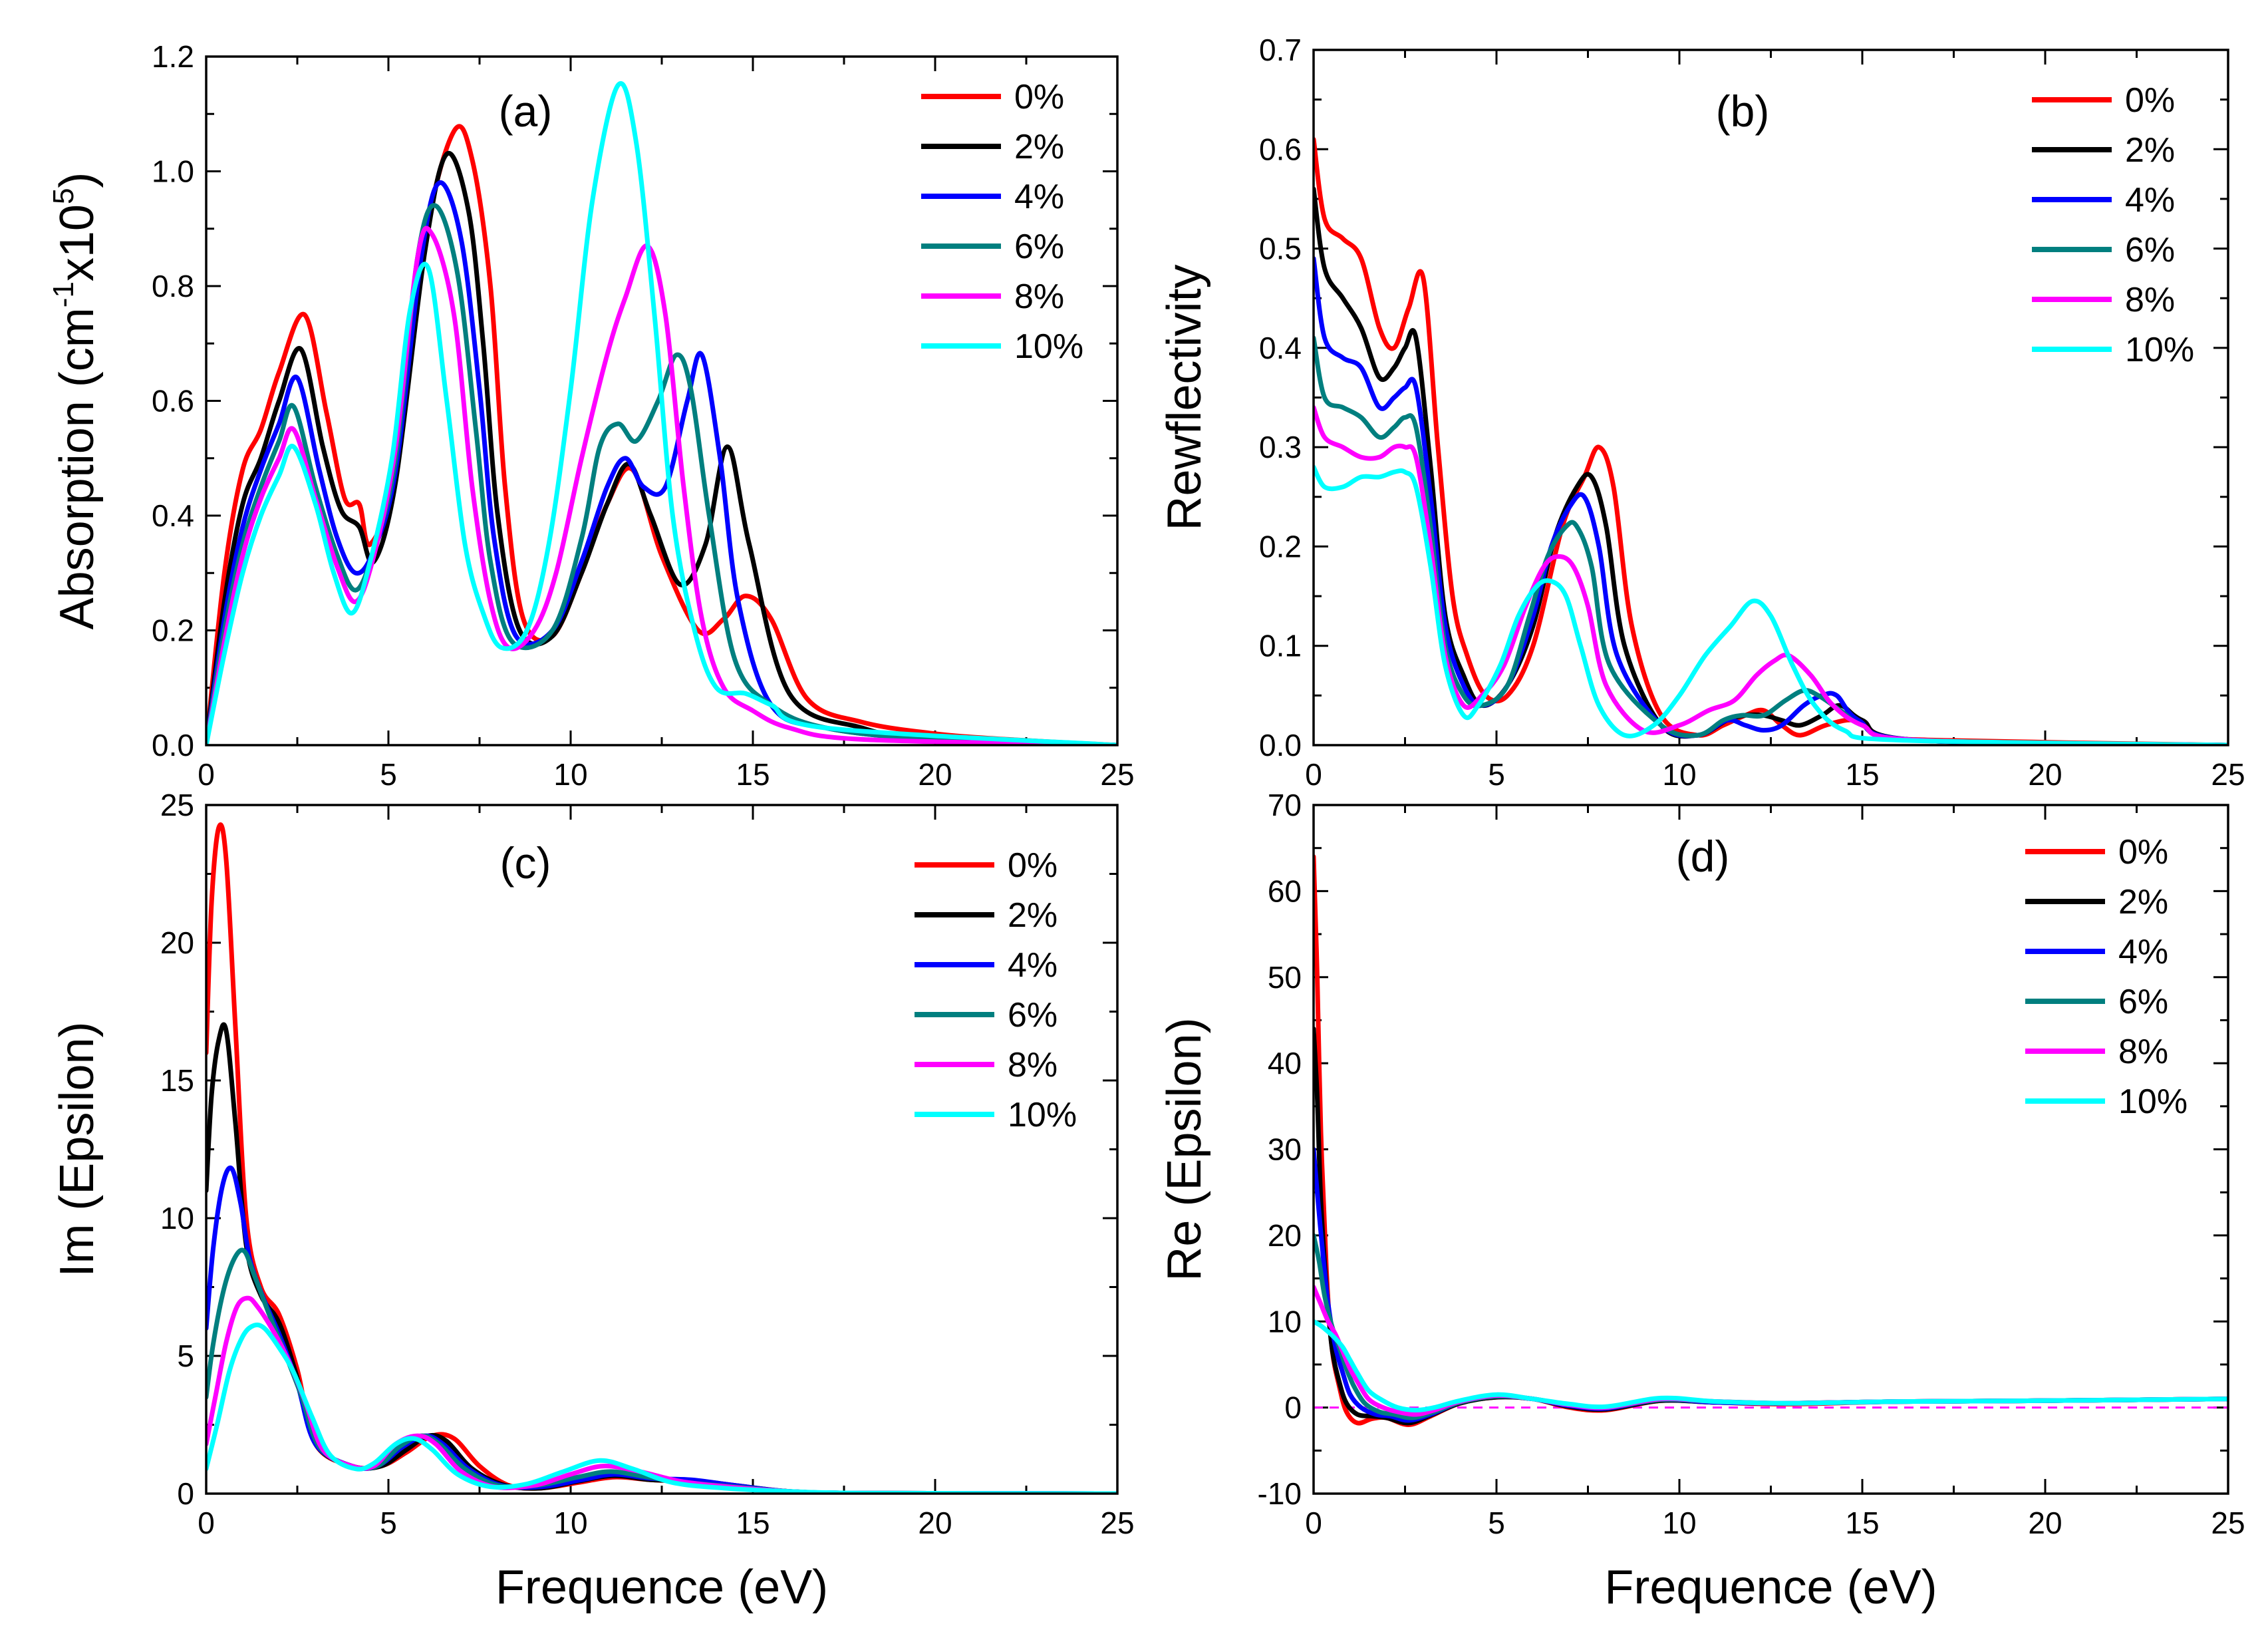  Describe the element at coordinates (173, 286) in the screenshot. I see `y-tick-label: 0.8` at that location.